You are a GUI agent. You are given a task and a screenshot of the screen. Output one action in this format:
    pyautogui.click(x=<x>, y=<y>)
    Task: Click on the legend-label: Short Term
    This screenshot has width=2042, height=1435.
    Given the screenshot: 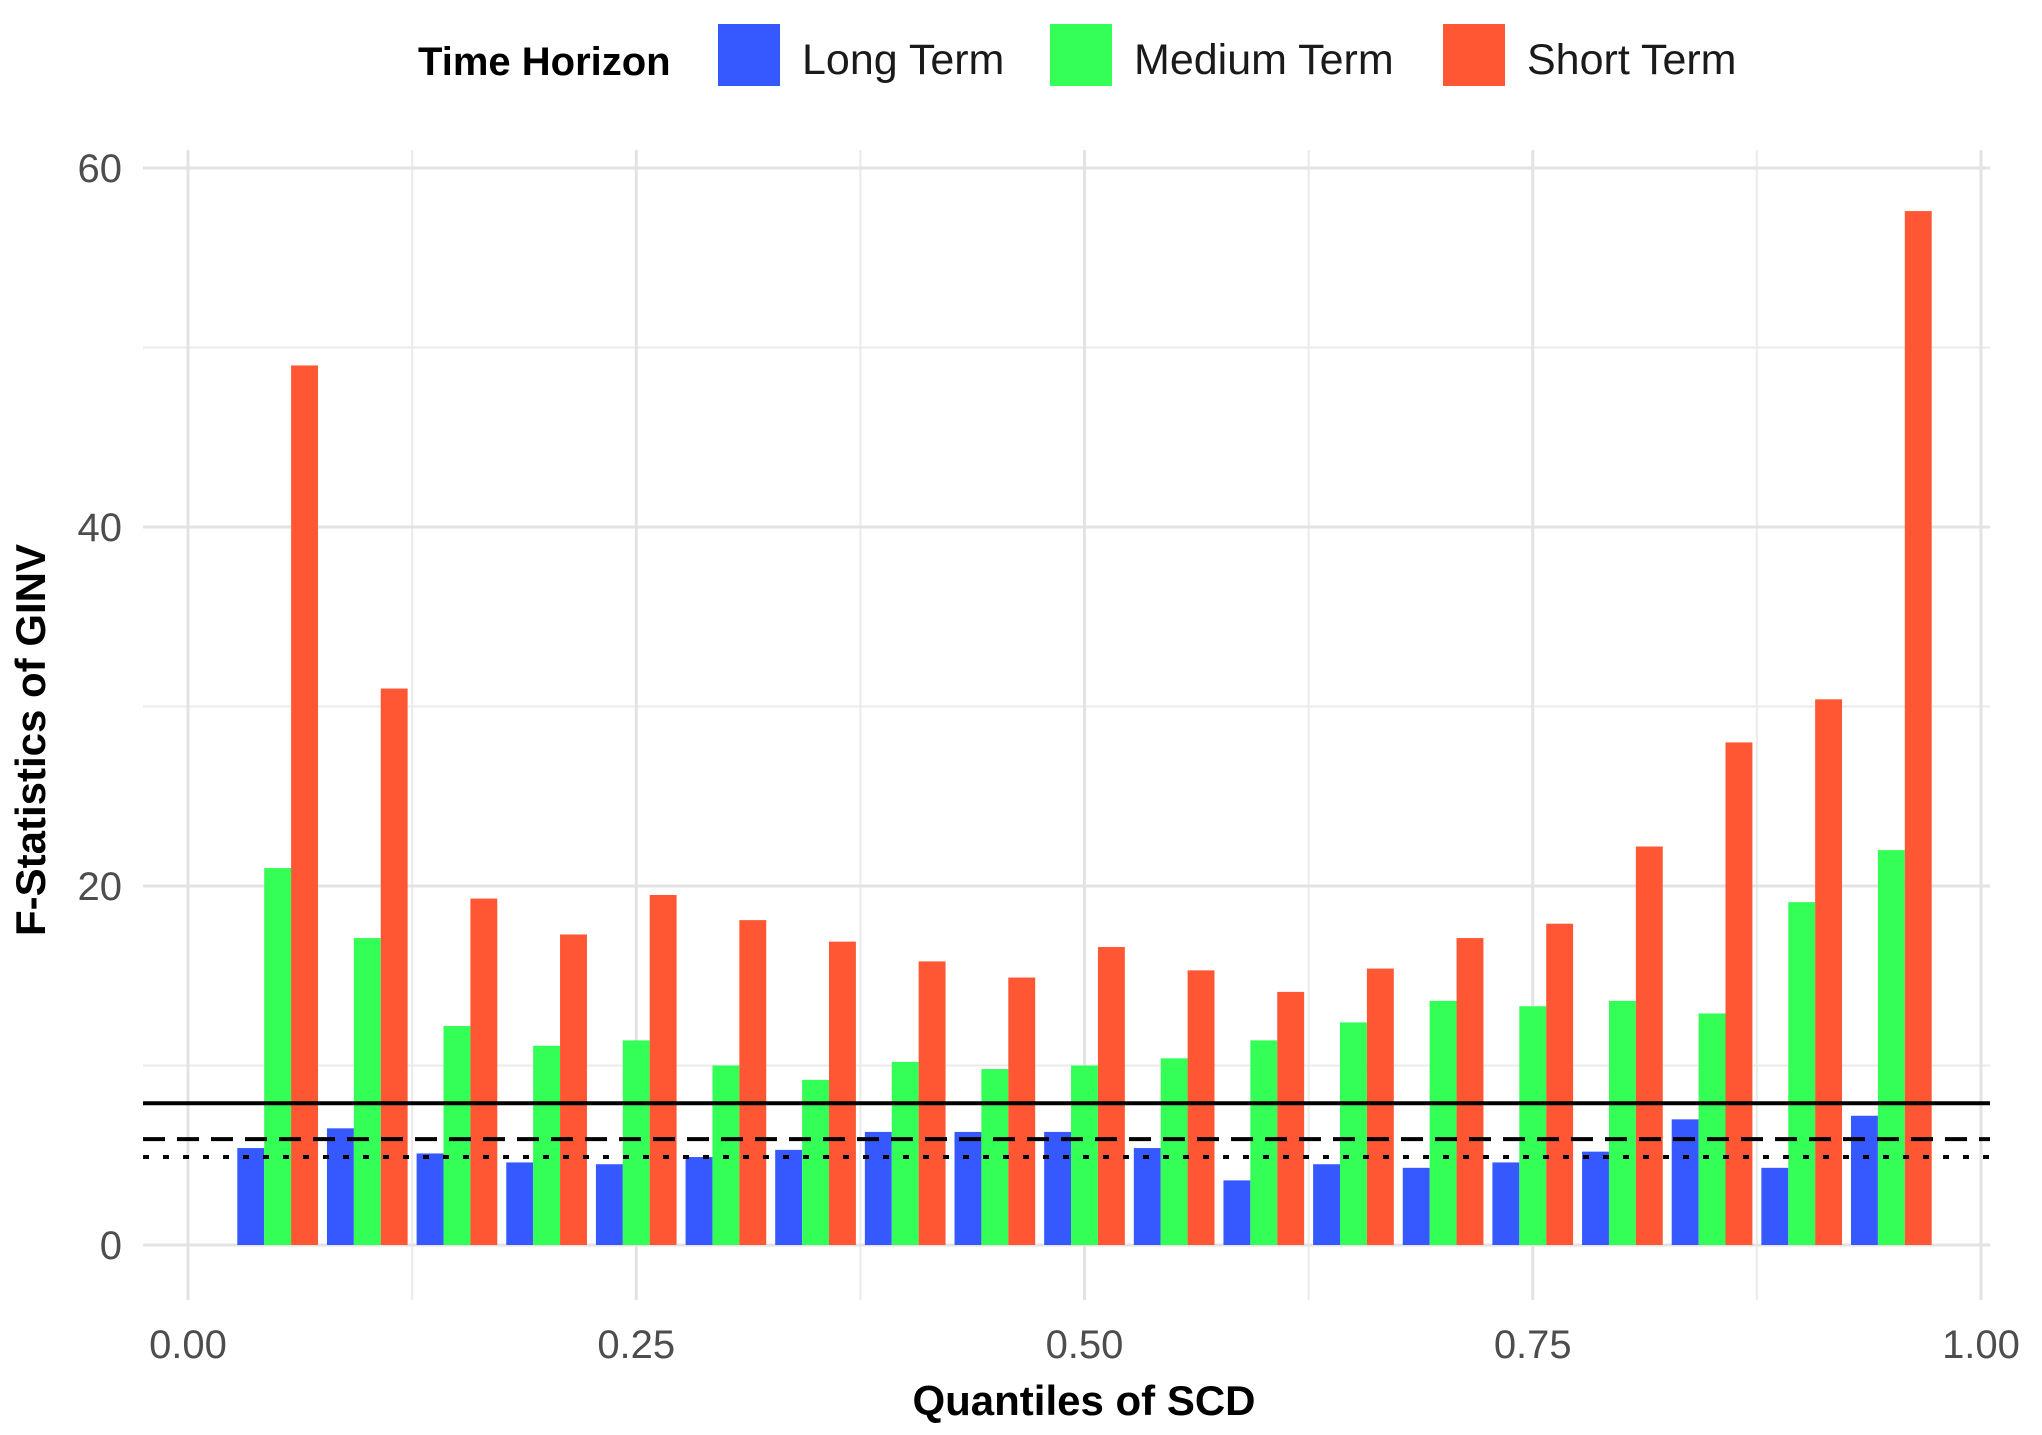 What is the action you would take?
    pyautogui.click(x=1632, y=60)
    